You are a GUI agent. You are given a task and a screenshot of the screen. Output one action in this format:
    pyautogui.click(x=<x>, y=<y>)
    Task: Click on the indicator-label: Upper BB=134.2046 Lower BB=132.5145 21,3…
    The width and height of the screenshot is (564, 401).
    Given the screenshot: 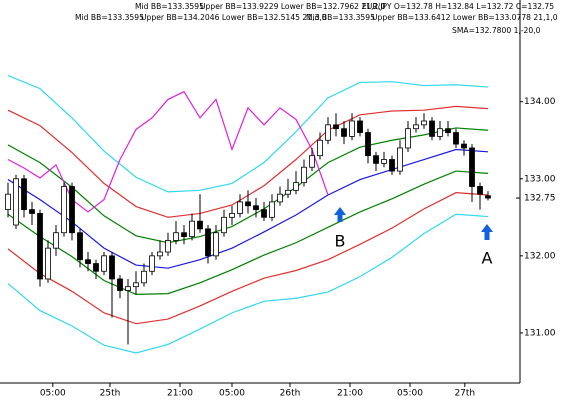 What is the action you would take?
    pyautogui.click(x=234, y=17)
    